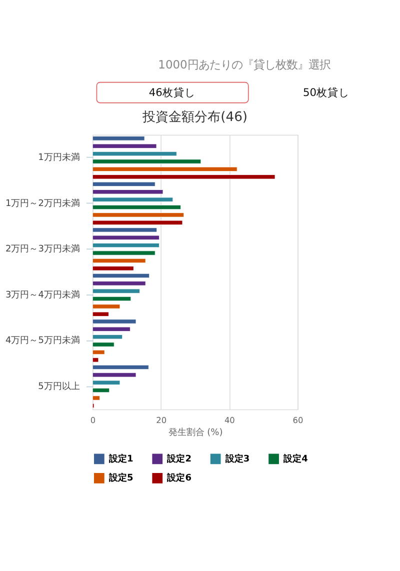 The width and height of the screenshot is (400, 571). Describe the element at coordinates (298, 419) in the screenshot. I see `x-tick-label: 60` at that location.